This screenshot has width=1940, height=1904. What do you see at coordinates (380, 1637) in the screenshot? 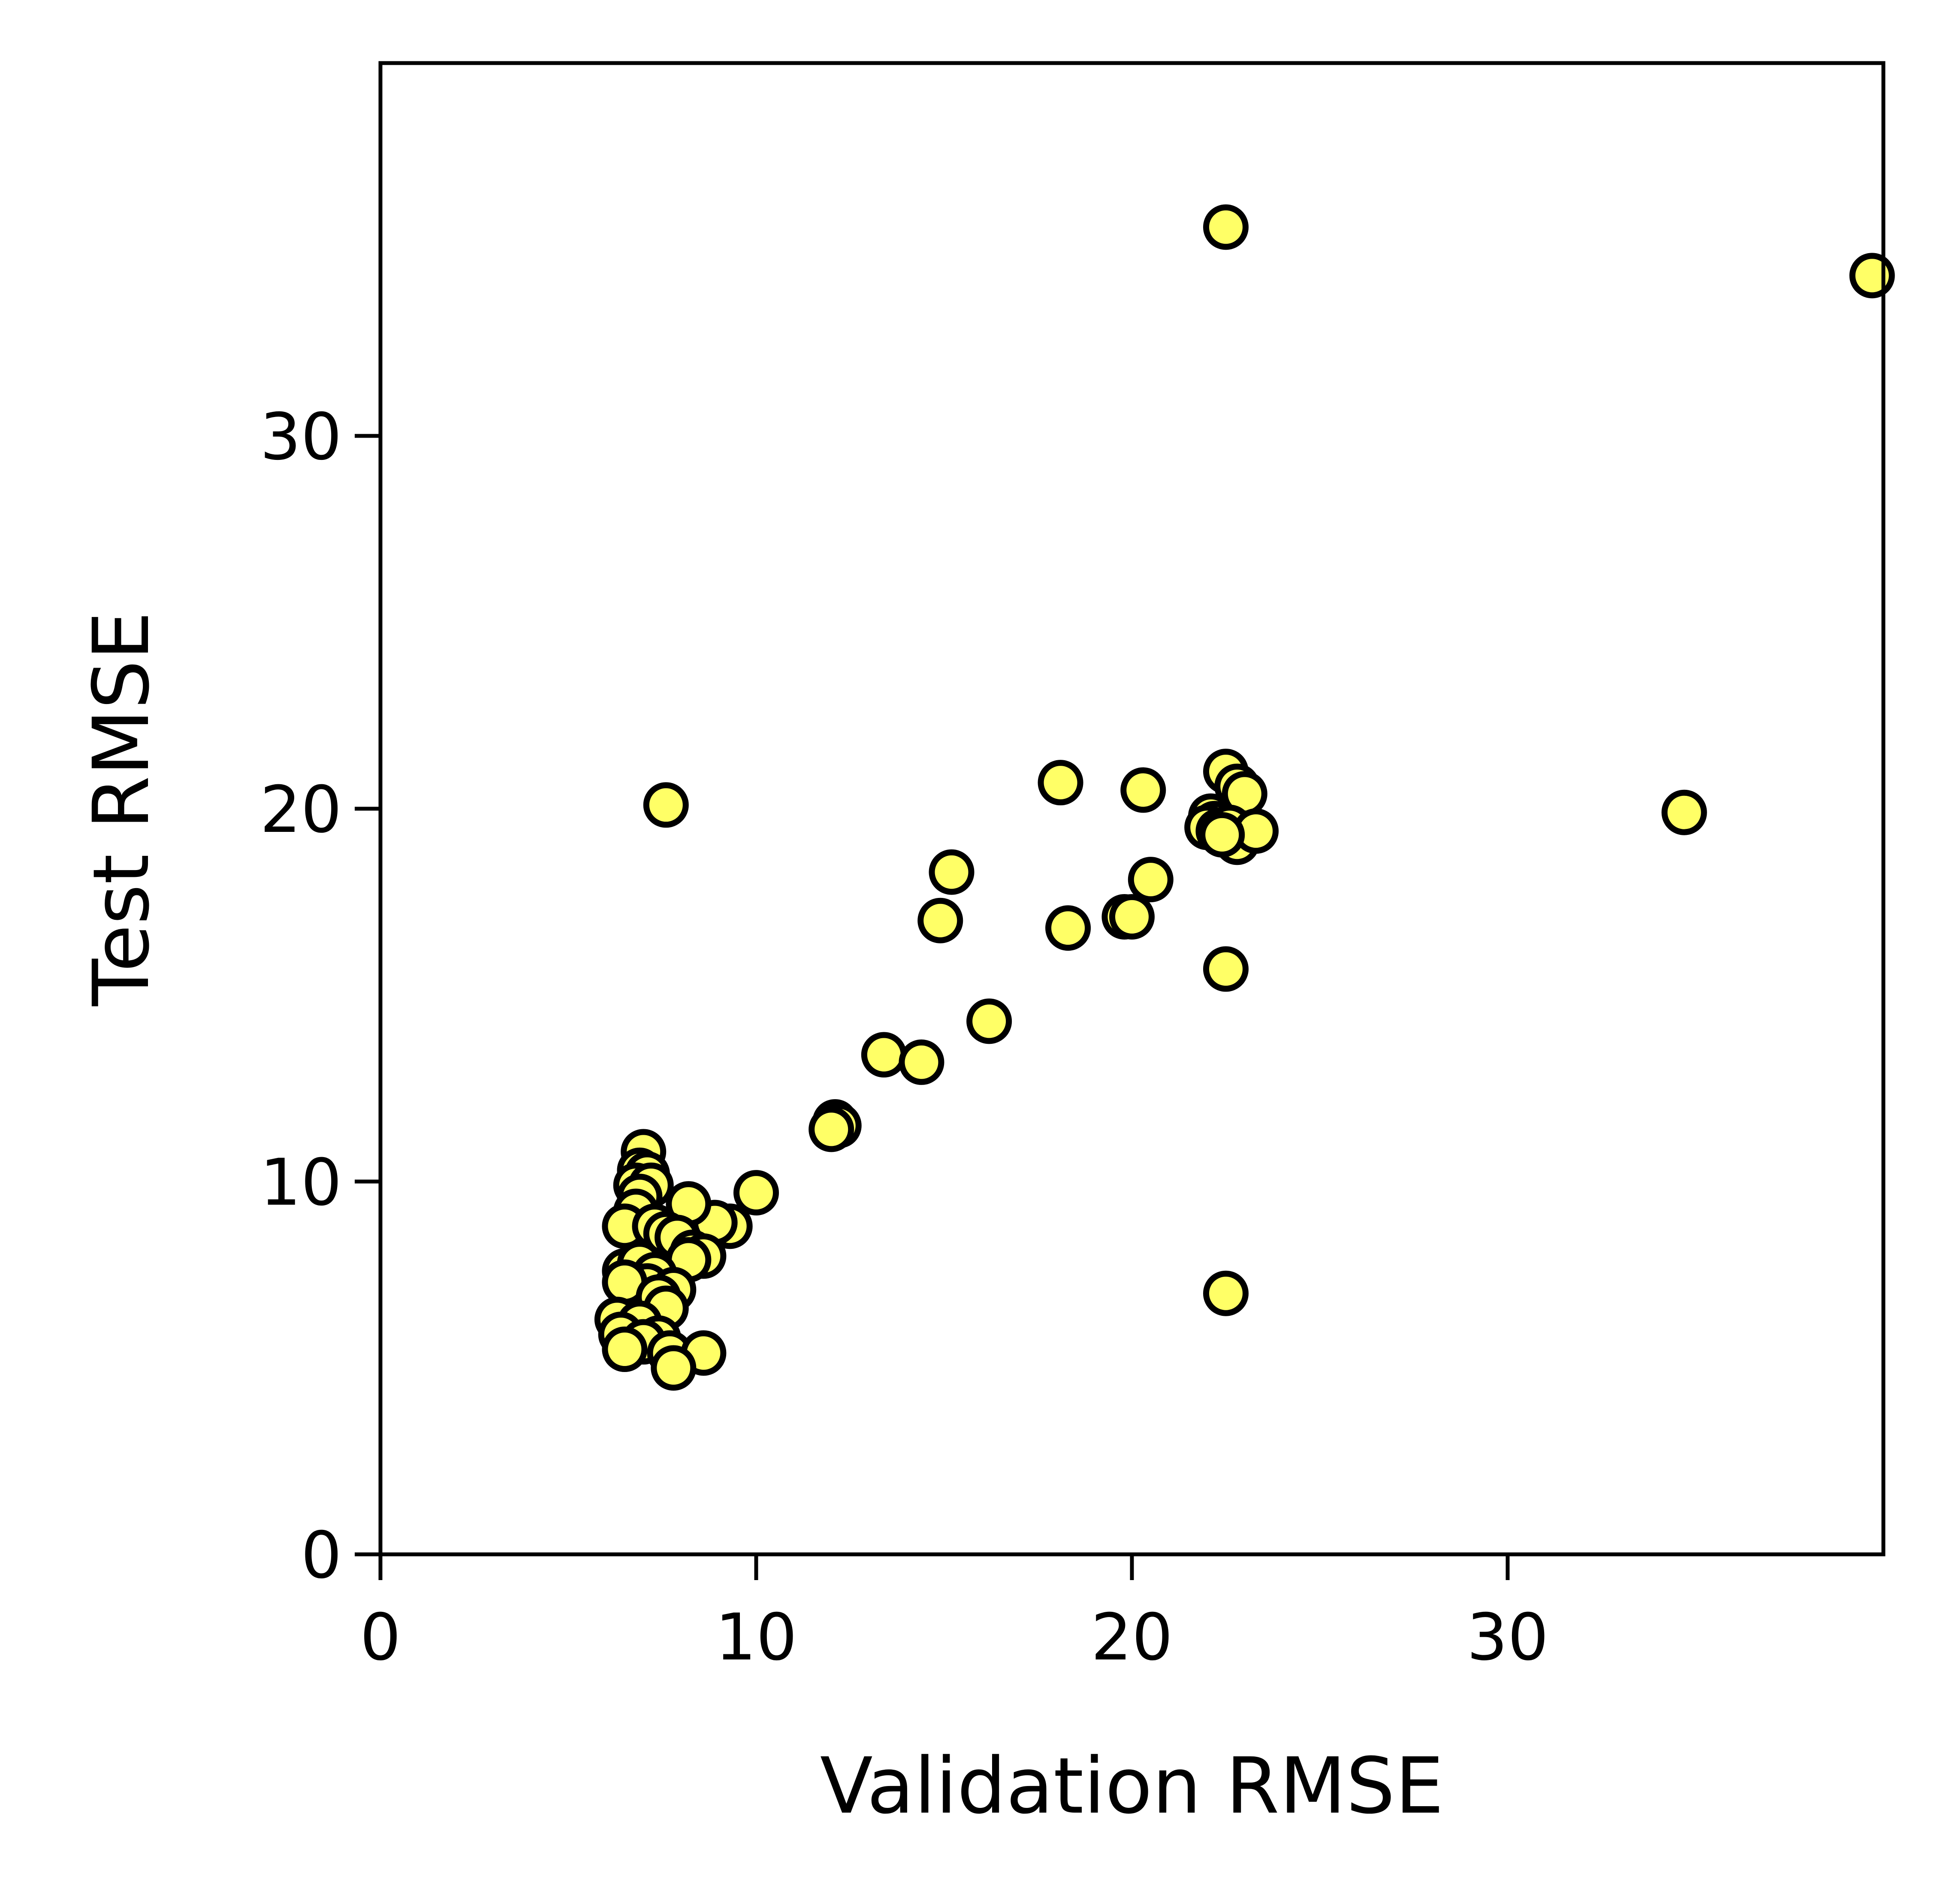
I see `x-tick-label: 0` at bounding box center [380, 1637].